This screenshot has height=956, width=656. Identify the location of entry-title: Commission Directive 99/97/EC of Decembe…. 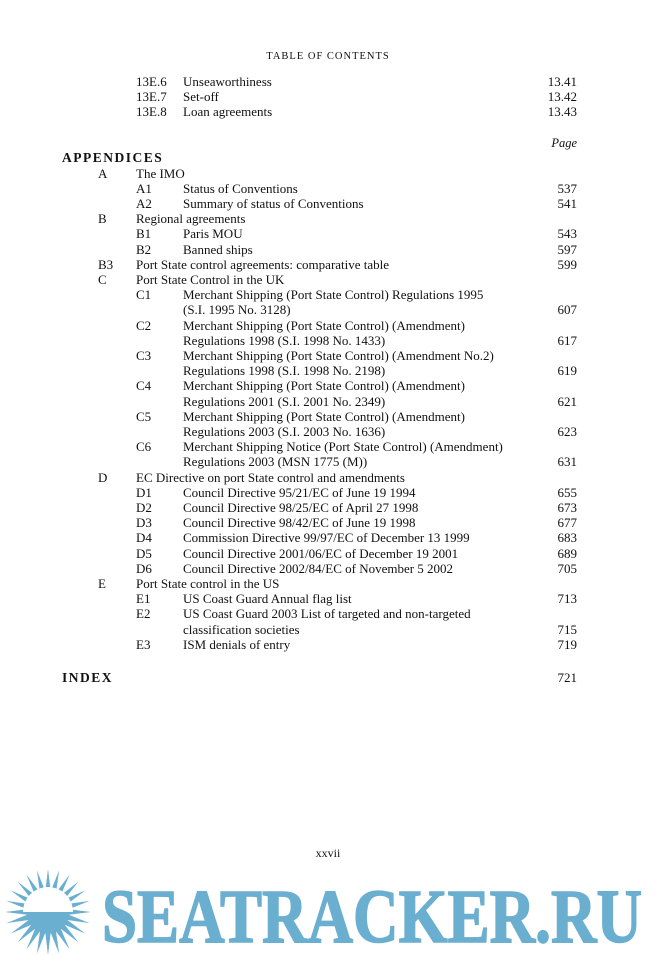
(326, 538).